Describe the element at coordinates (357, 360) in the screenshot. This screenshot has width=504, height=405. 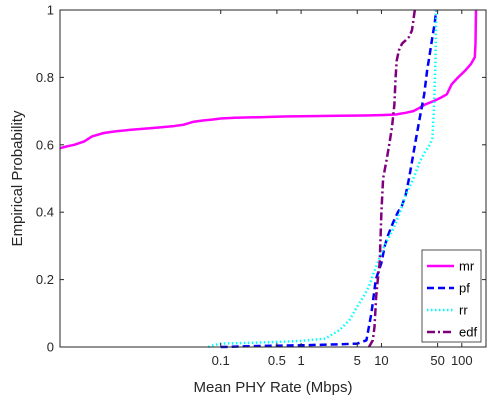
I see `x-tick-label: 5` at that location.